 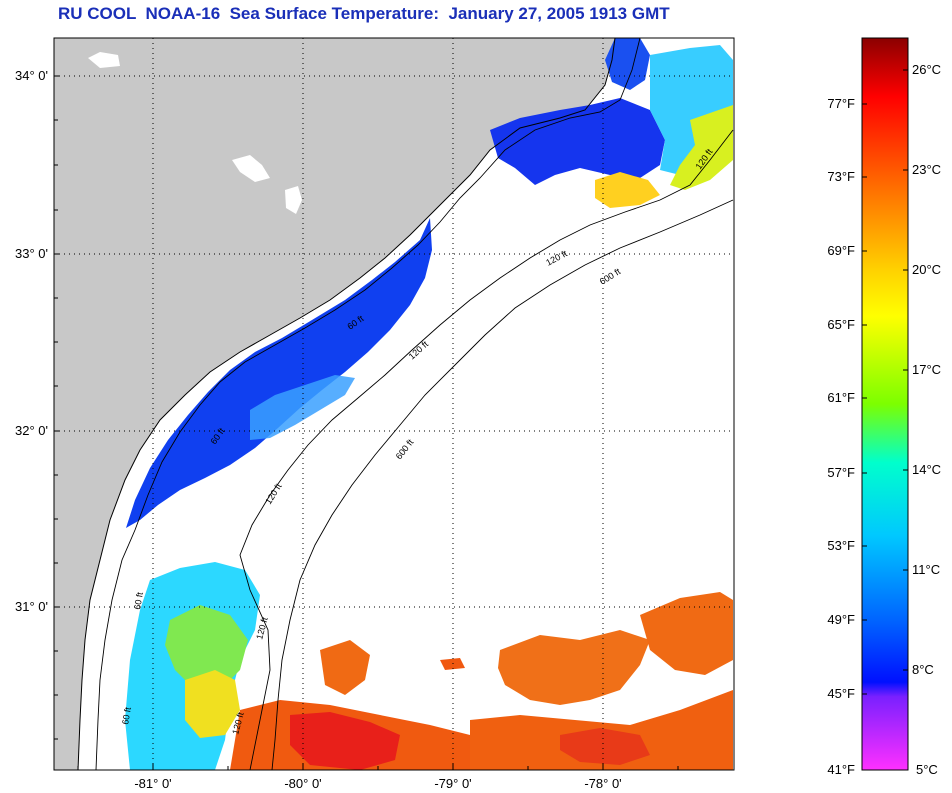 I want to click on latitude-label: 32° 0', so click(x=31, y=430).